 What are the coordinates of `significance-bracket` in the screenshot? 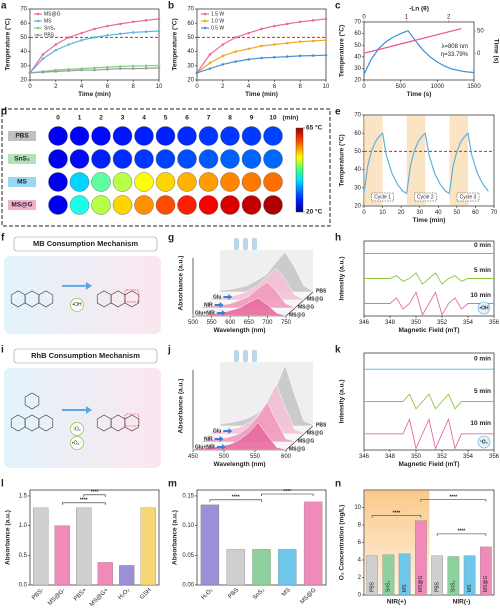 It's located at (287, 494).